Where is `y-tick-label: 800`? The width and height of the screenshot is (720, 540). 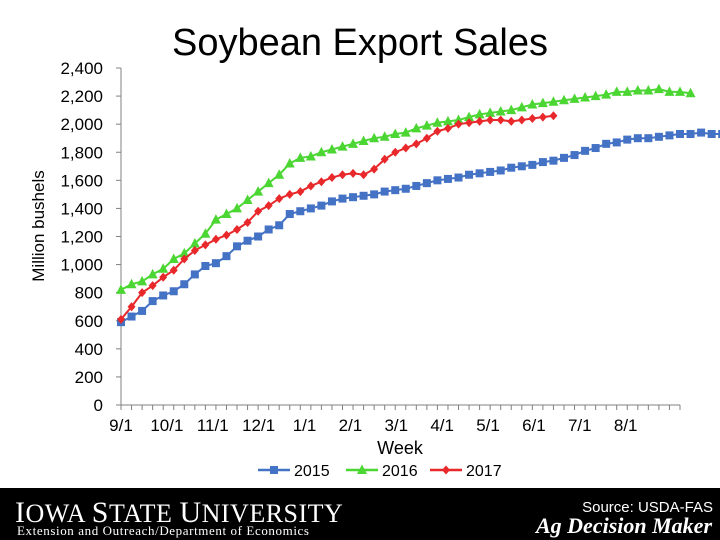
y-tick-label: 800 is located at coordinates (89, 293).